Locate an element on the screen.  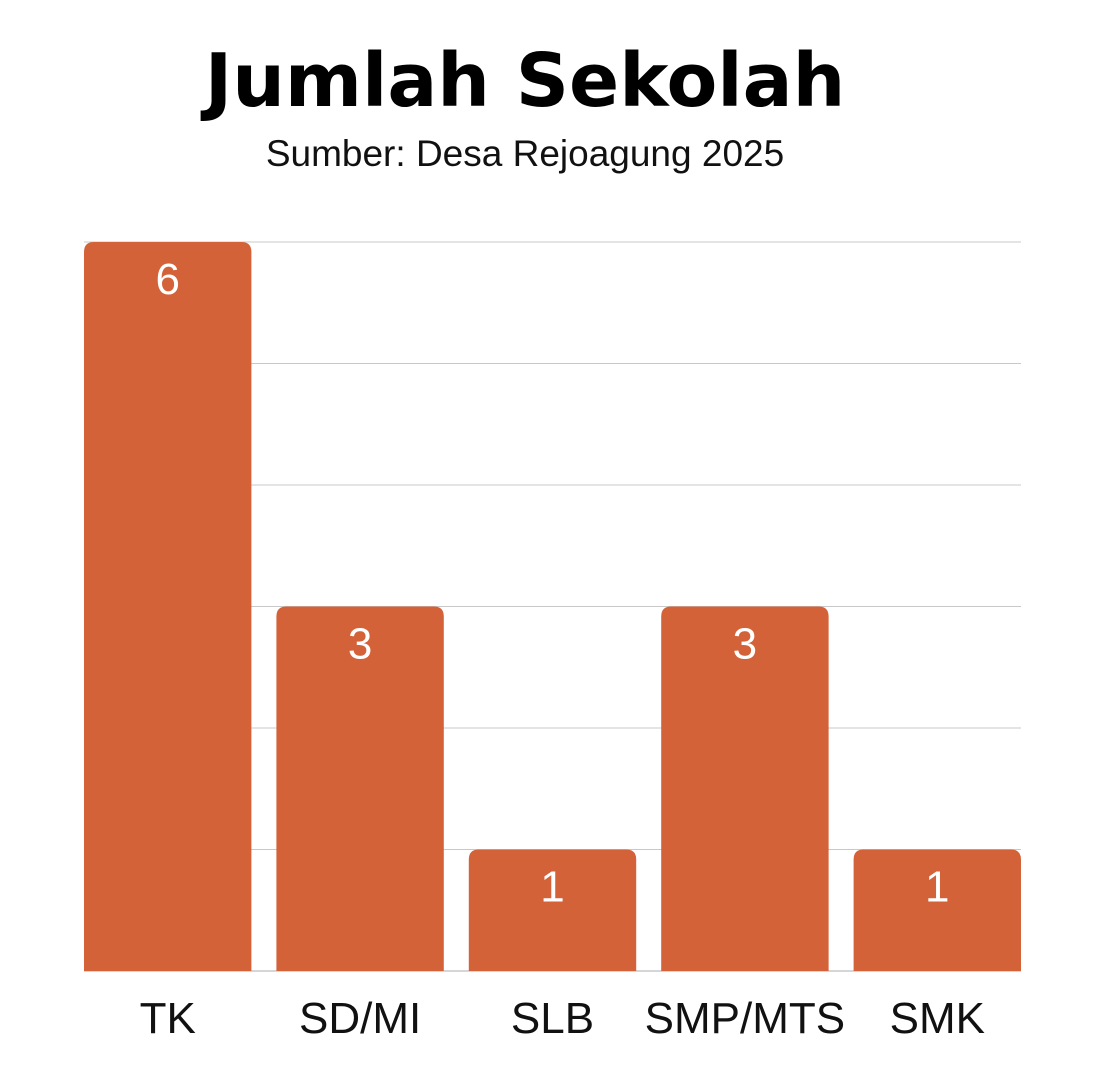
x-tick-label: SD/MI is located at coordinates (360, 1018).